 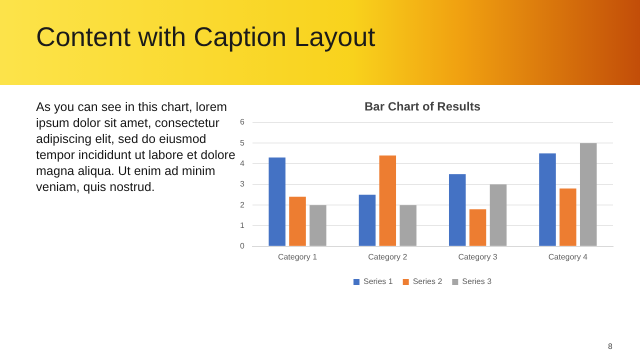 What do you see at coordinates (422, 107) in the screenshot?
I see `chart-title: Bar Chart of Results` at bounding box center [422, 107].